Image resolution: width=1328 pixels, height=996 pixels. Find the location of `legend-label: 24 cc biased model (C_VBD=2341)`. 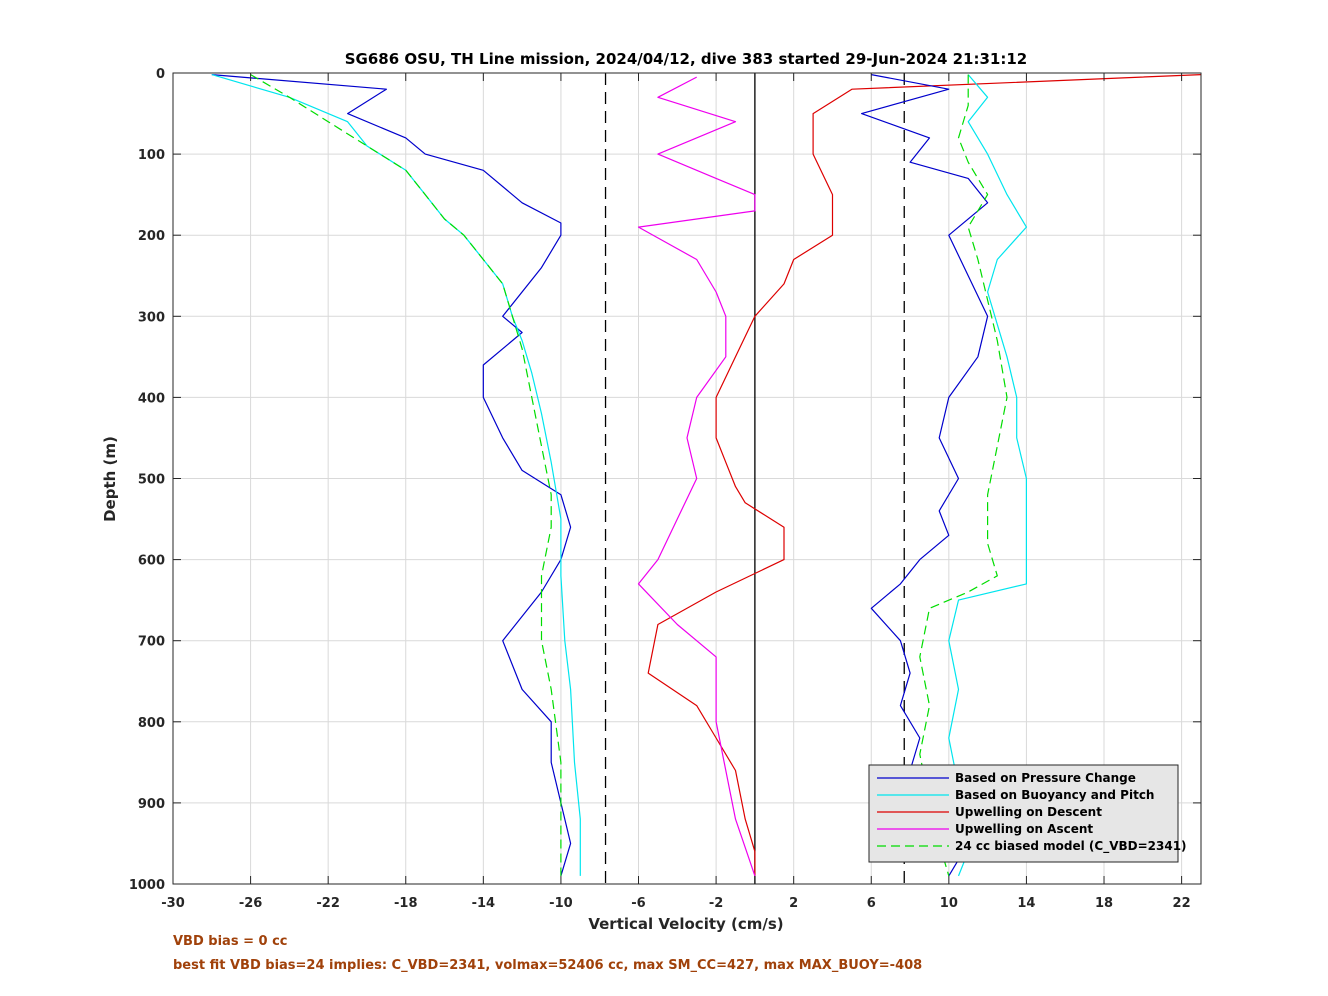

legend-label: 24 cc biased model (C_VBD=2341) is located at coordinates (1071, 846).